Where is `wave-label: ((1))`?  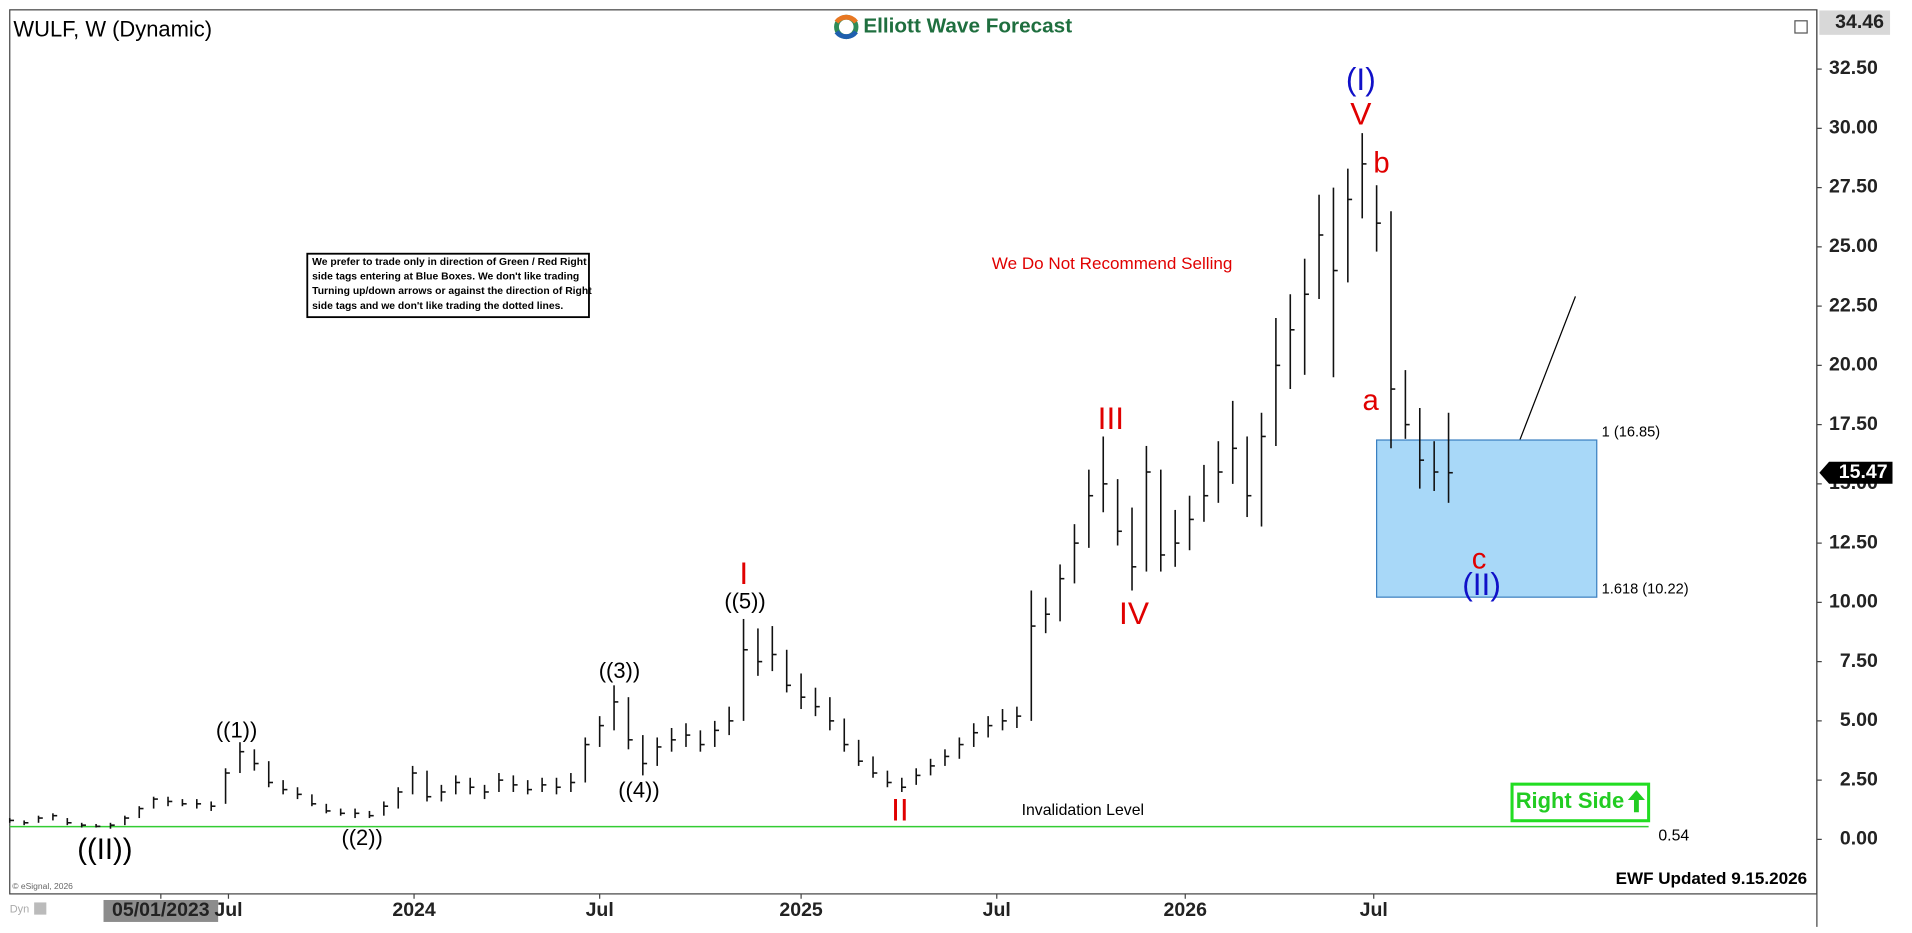 wave-label: ((1)) is located at coordinates (236, 730).